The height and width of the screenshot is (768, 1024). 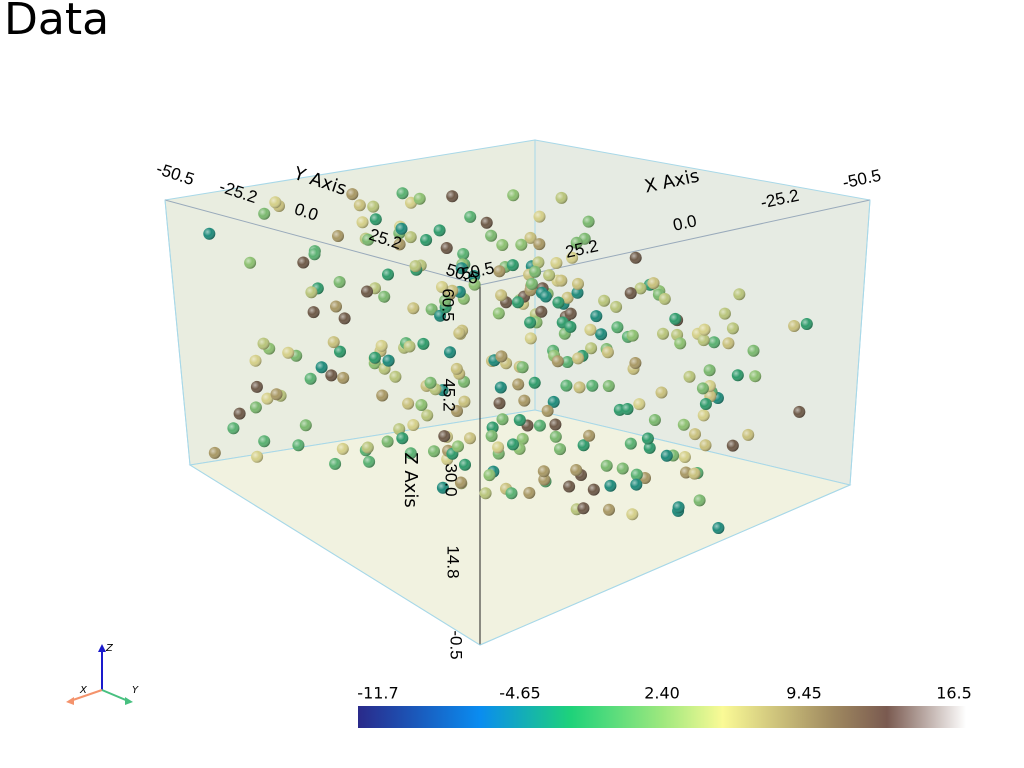 I want to click on colorbar, so click(x=662, y=717).